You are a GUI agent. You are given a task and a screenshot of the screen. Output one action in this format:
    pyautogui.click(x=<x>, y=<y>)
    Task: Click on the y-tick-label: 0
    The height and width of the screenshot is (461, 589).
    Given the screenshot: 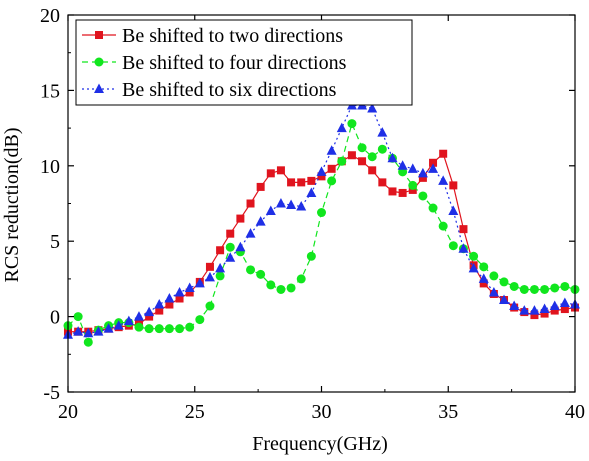 What is the action you would take?
    pyautogui.click(x=55, y=318)
    